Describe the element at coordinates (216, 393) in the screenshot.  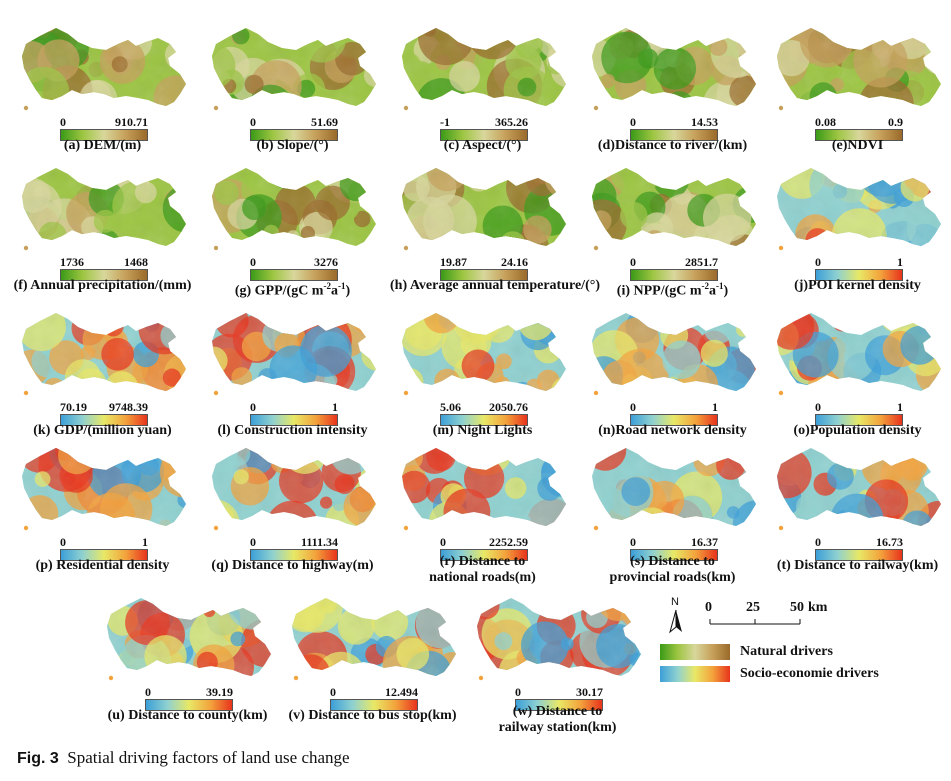
I see `island-l` at that location.